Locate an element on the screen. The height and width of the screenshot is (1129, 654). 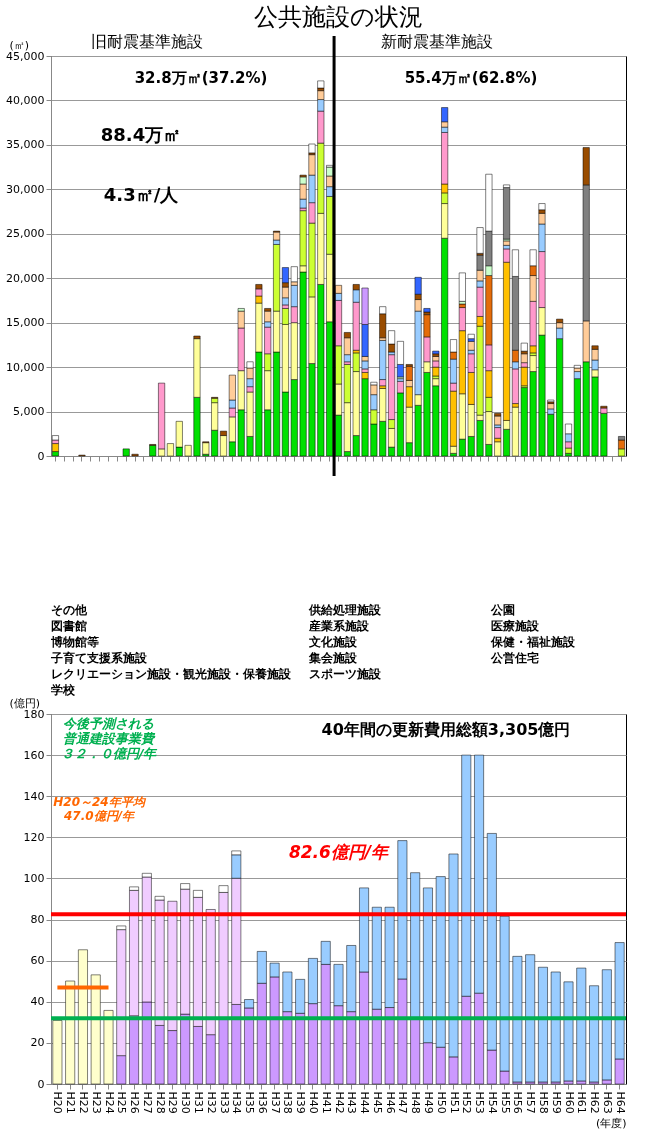
y-tick-label: 100 is located at coordinates (34, 878).